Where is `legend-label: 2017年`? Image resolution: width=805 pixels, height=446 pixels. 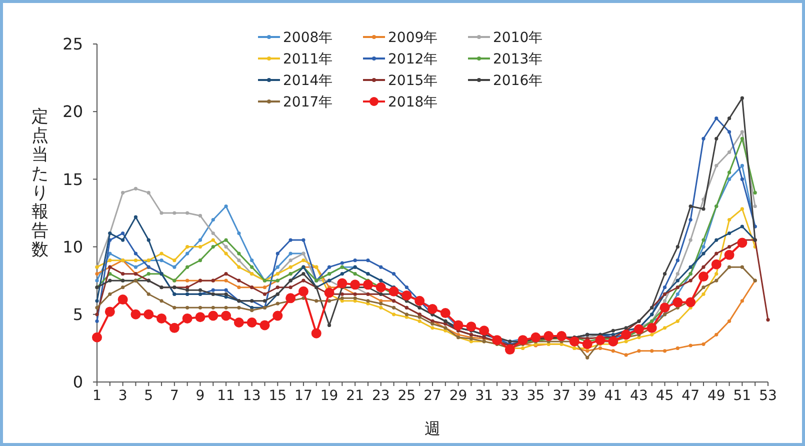 legend-label: 2017年 is located at coordinates (308, 102).